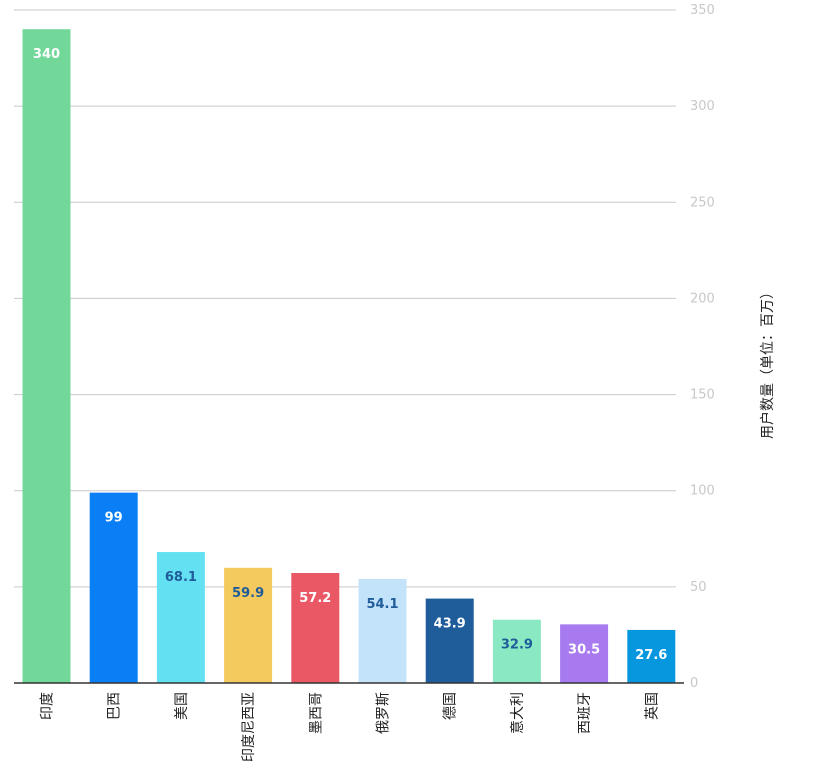 This screenshot has height=780, width=816. Describe the element at coordinates (702, 298) in the screenshot. I see `y-tick-label: 200` at that location.